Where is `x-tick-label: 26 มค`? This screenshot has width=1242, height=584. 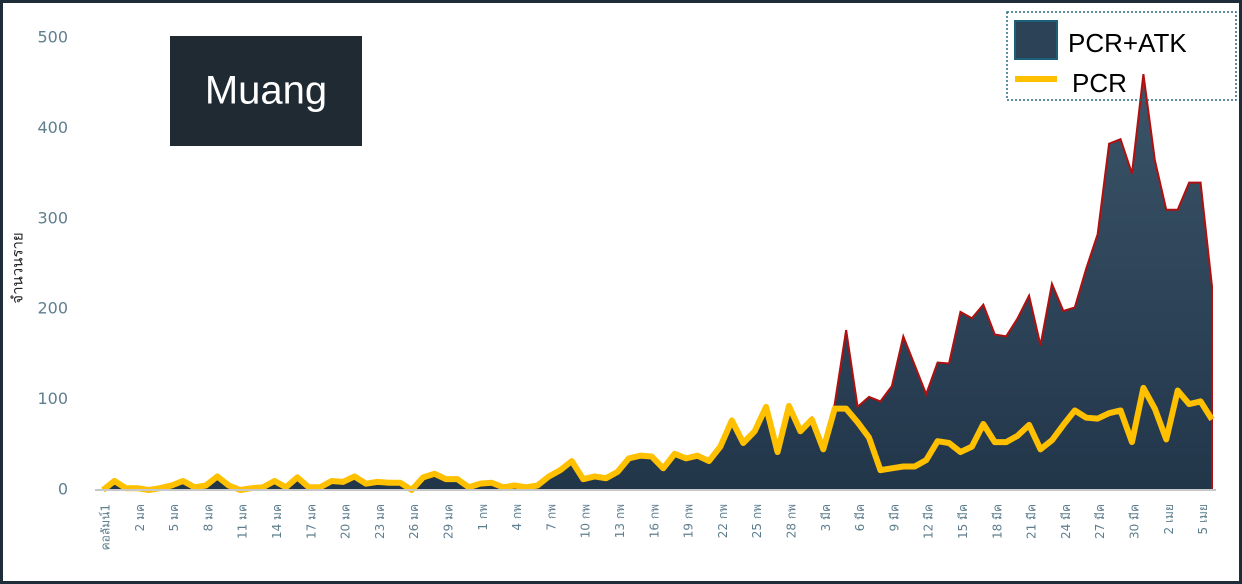
x-tick-label: 26 มค is located at coordinates (414, 521).